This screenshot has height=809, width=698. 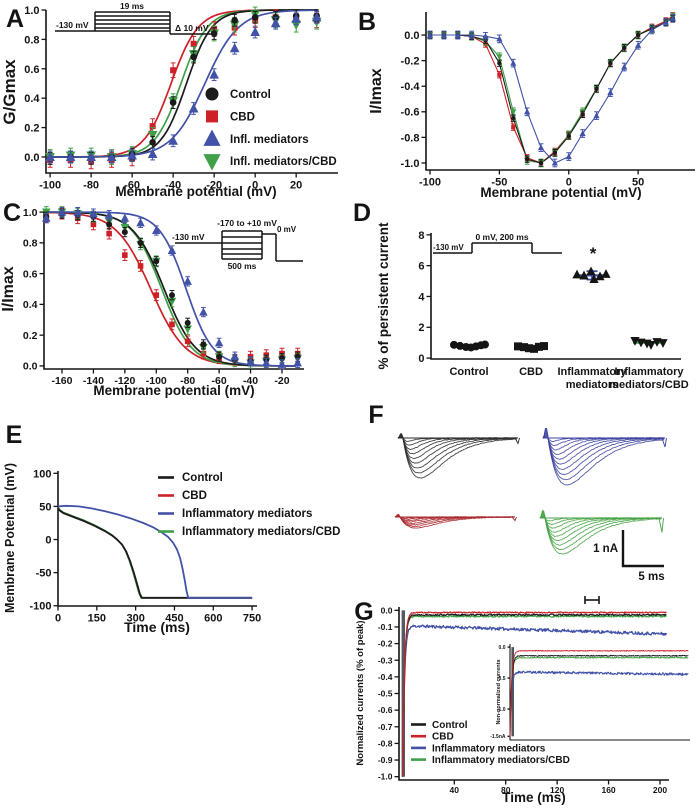 What do you see at coordinates (184, 83) in the screenshot?
I see `series-infl-fit-curve` at bounding box center [184, 83].